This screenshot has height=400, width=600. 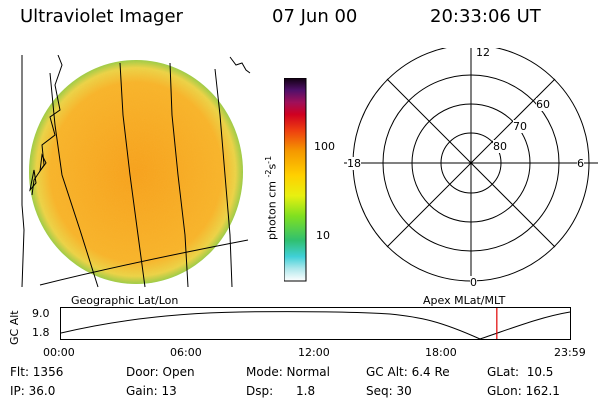 What do you see at coordinates (464, 300) in the screenshot?
I see `apex-caption: Apex MLat/MLT` at bounding box center [464, 300].